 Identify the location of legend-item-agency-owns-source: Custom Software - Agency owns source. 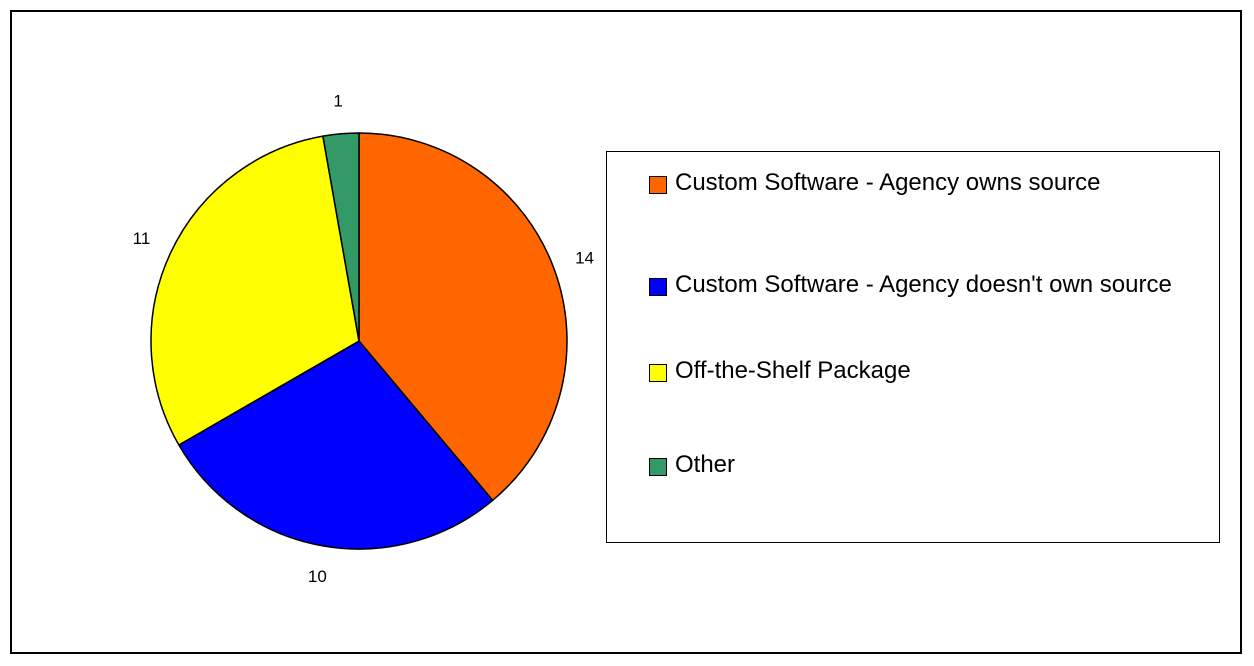
(919, 183).